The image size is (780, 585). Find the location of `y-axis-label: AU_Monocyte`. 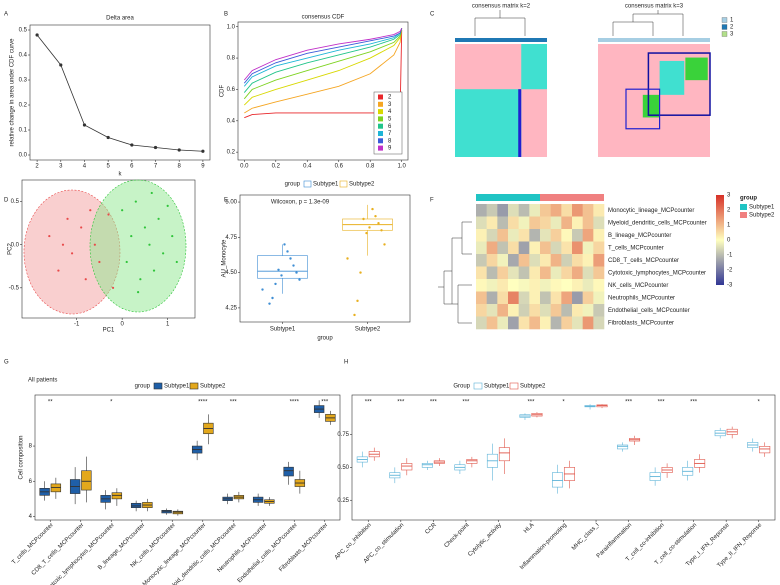

y-axis-label: AU_Monocyte is located at coordinates (225, 258).